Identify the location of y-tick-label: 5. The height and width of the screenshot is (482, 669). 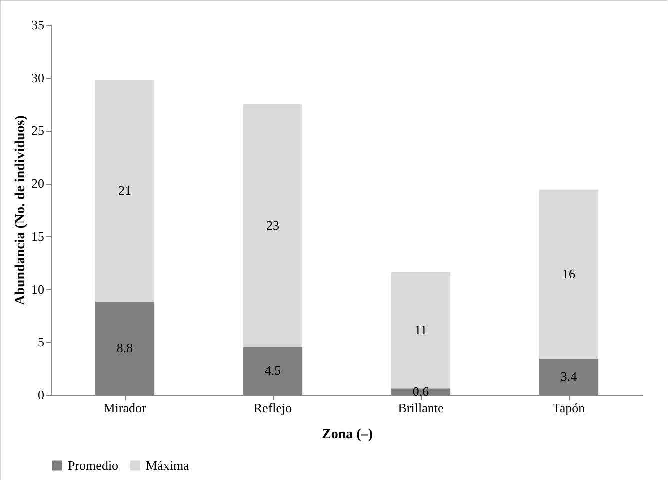
(41, 342).